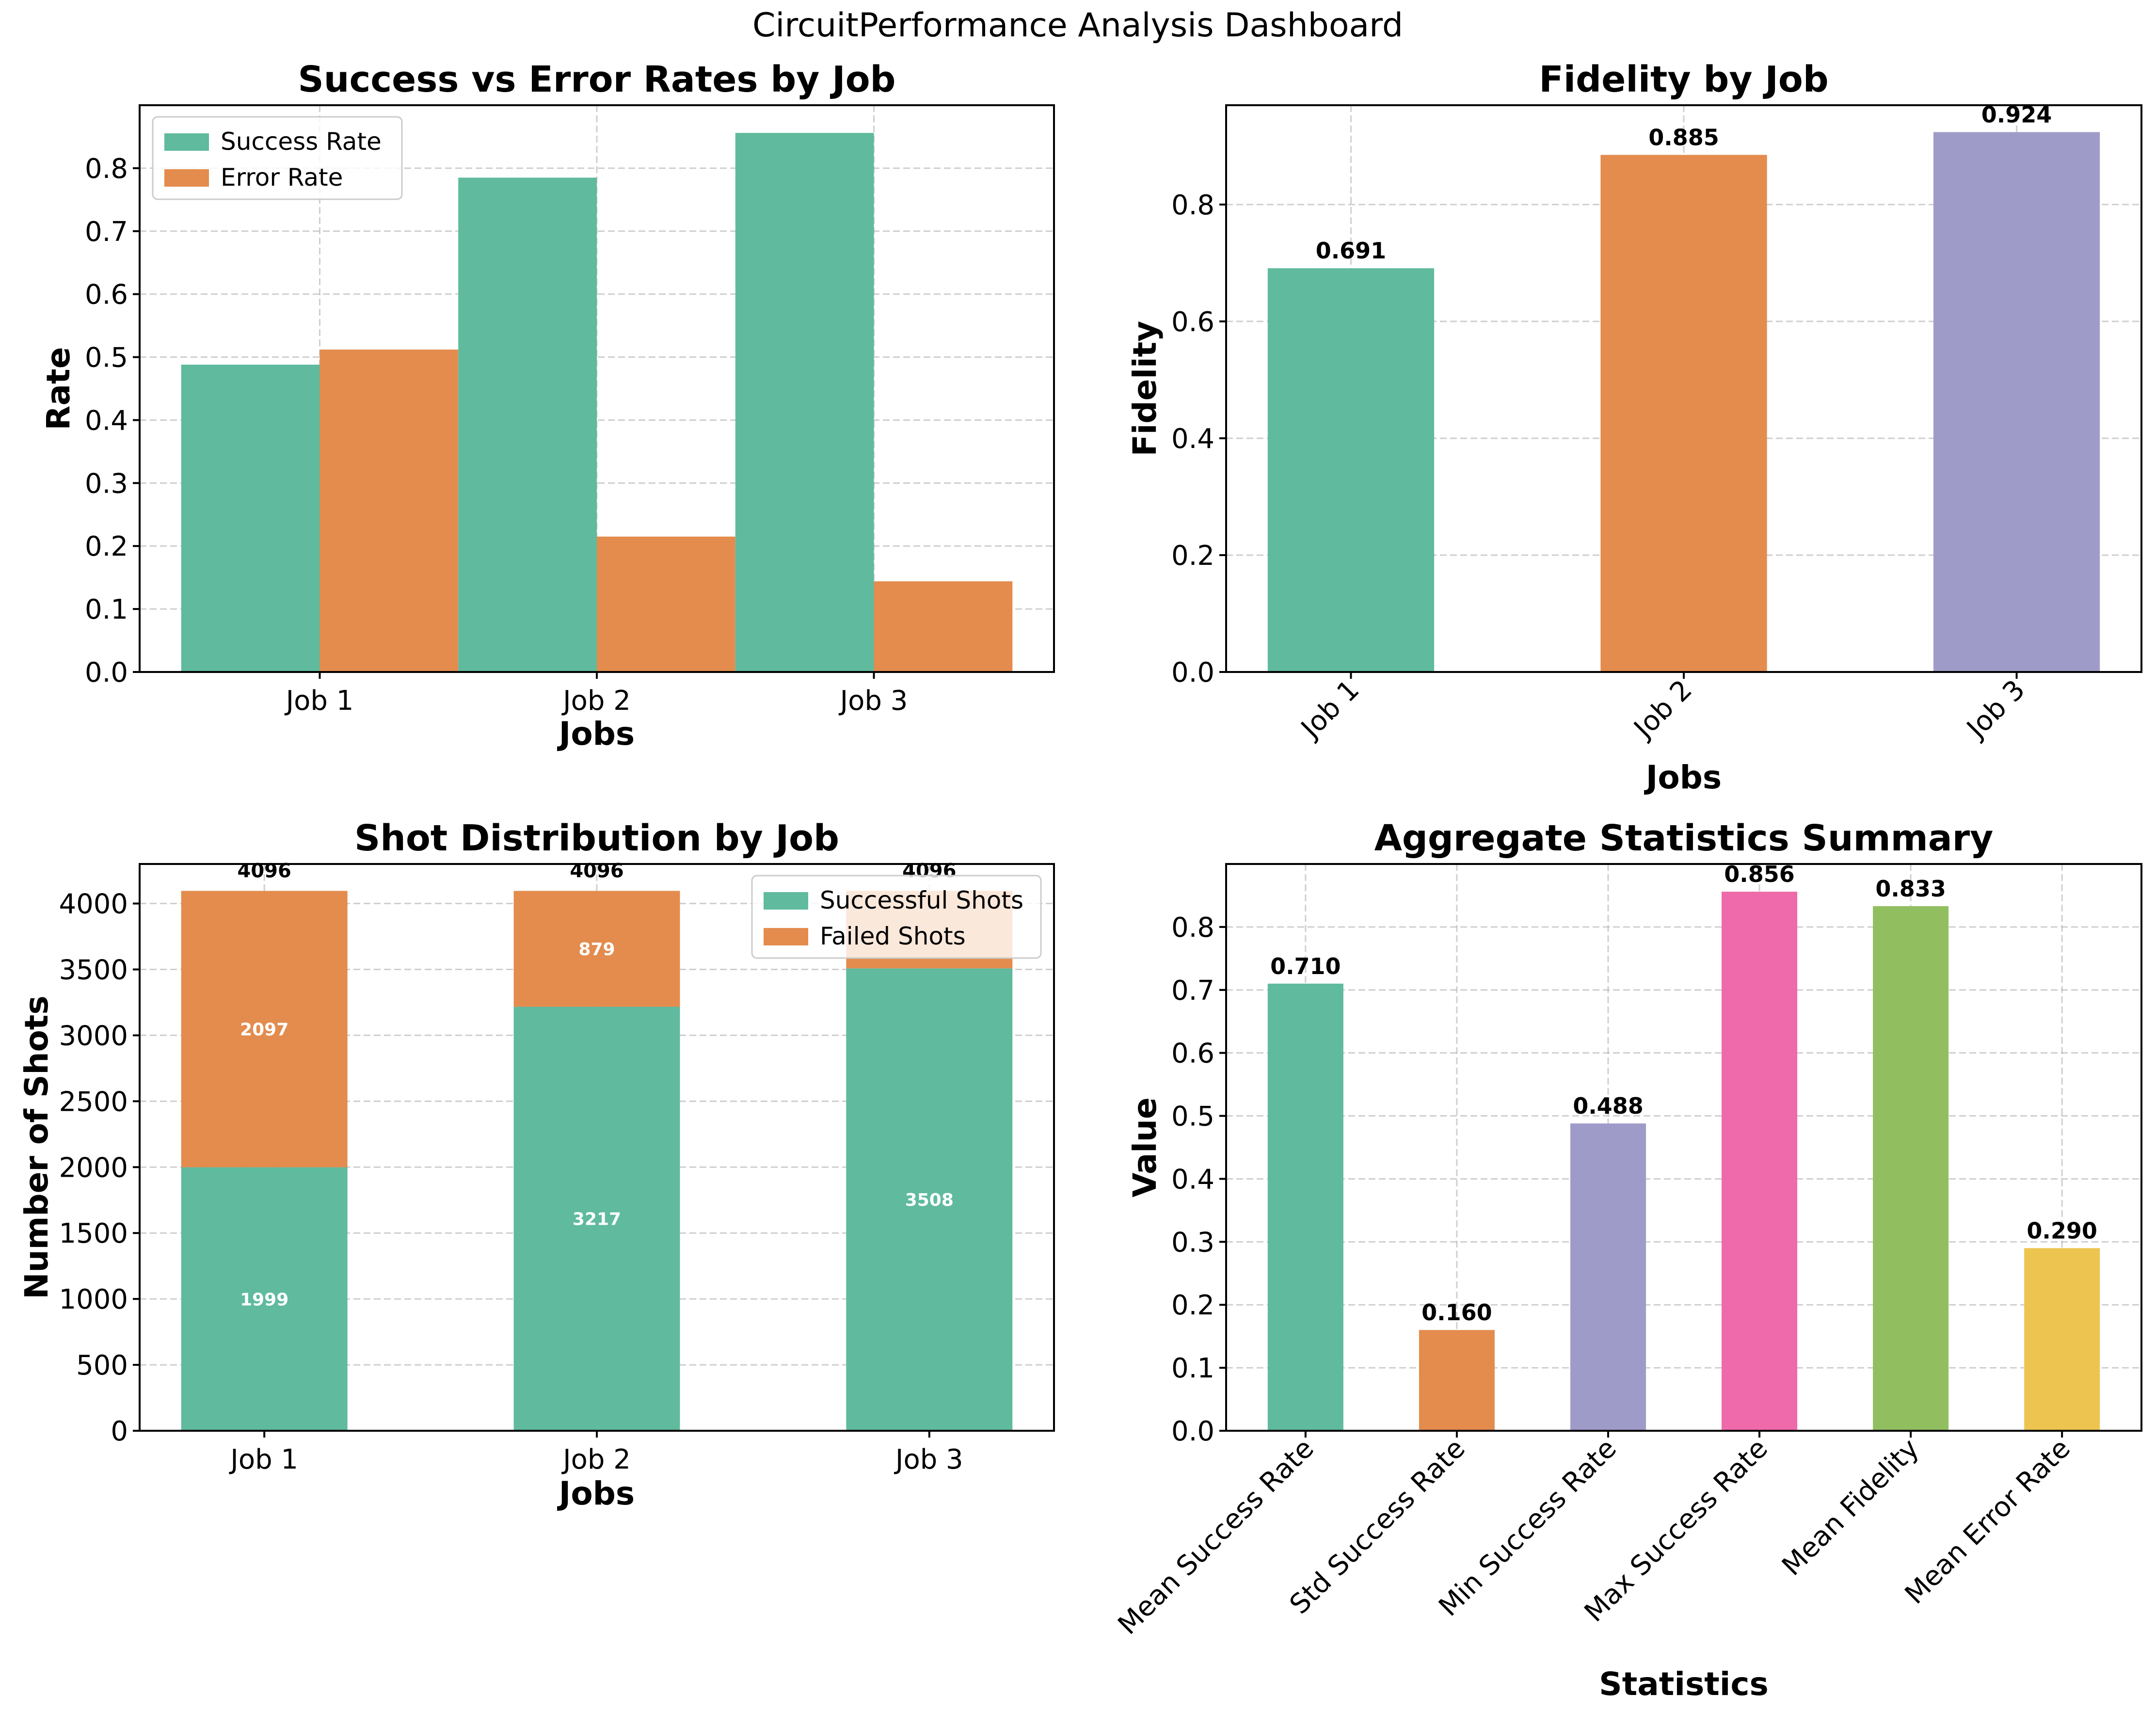  Describe the element at coordinates (36, 1147) in the screenshot. I see `y-axis-label: Number of Shots` at that location.